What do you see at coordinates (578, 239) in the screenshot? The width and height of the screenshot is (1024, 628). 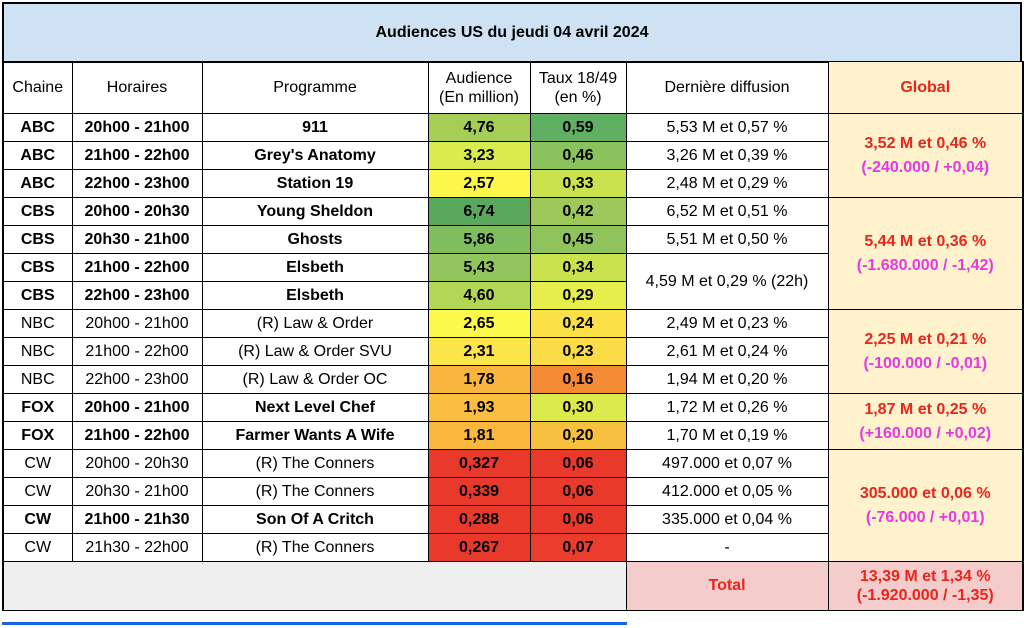 I see `taux-cell: 0,45` at bounding box center [578, 239].